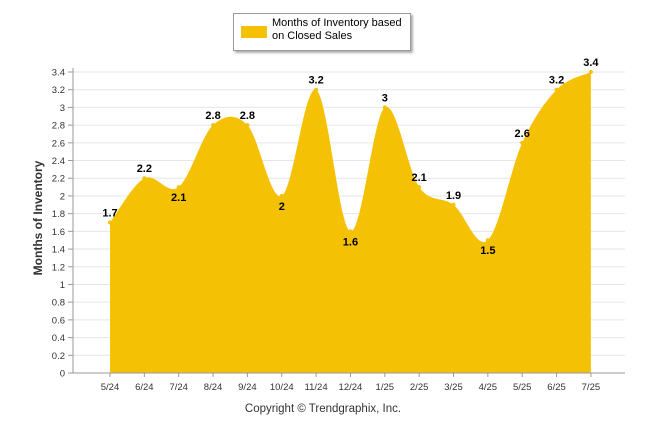 Image resolution: width=646 pixels, height=434 pixels. What do you see at coordinates (385, 387) in the screenshot?
I see `x-tick-label: 1/25` at bounding box center [385, 387].